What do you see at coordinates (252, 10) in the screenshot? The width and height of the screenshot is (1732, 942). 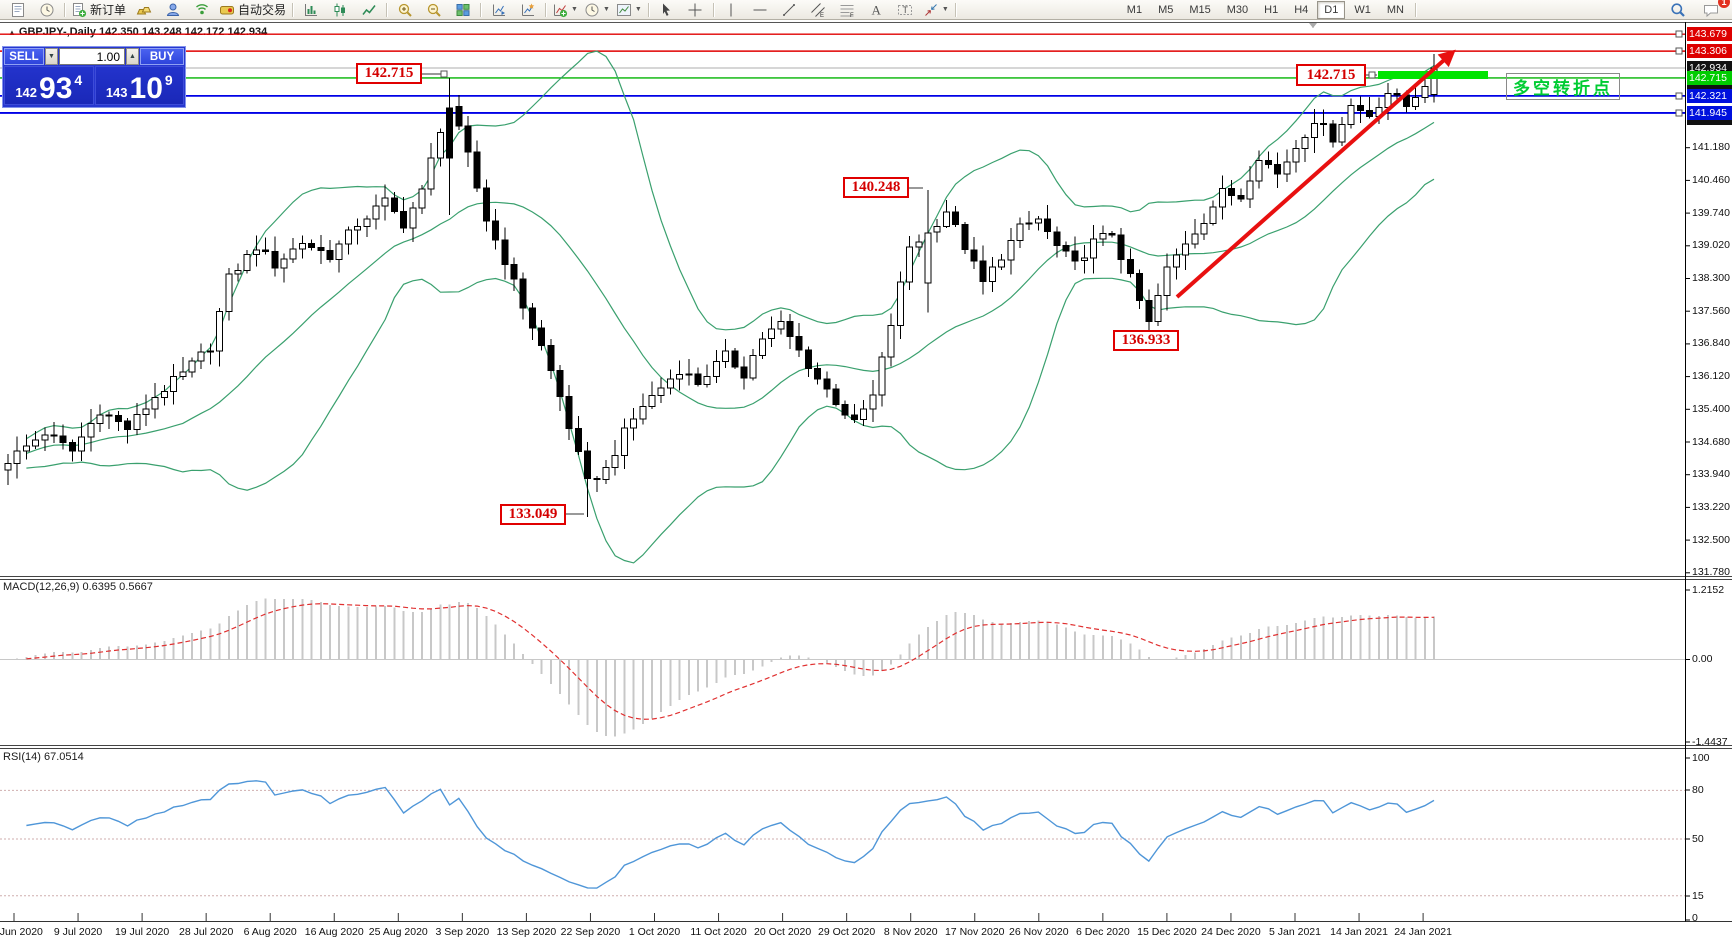 I see `autotrading-button: 自动交易` at bounding box center [252, 10].